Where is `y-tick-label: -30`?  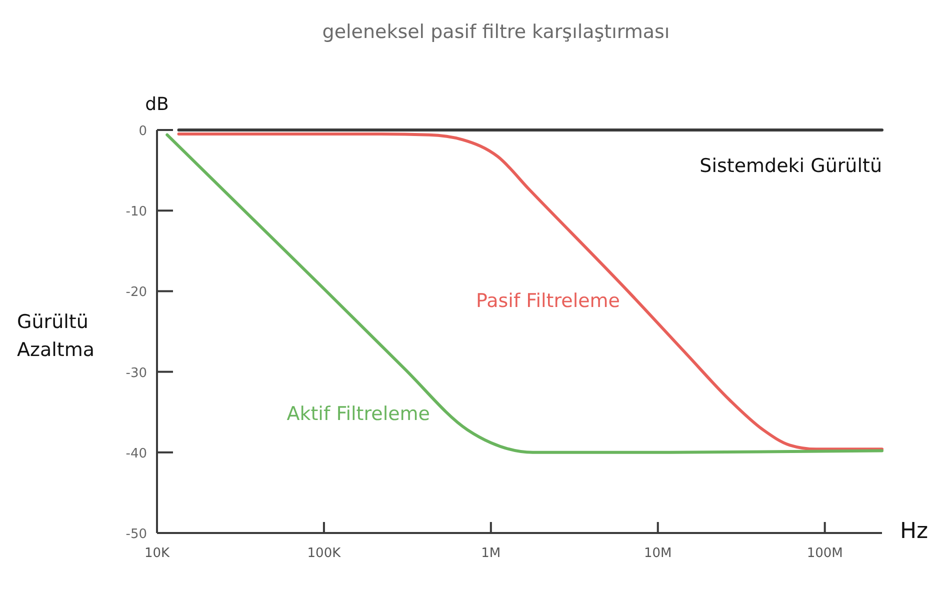 y-tick-label: -30 is located at coordinates (136, 373).